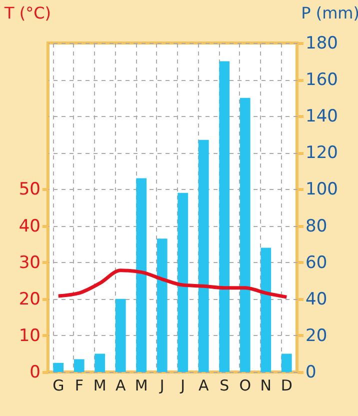 The image size is (358, 416). What do you see at coordinates (28, 13) in the screenshot?
I see `y-axis-title: T (°C)` at bounding box center [28, 13].